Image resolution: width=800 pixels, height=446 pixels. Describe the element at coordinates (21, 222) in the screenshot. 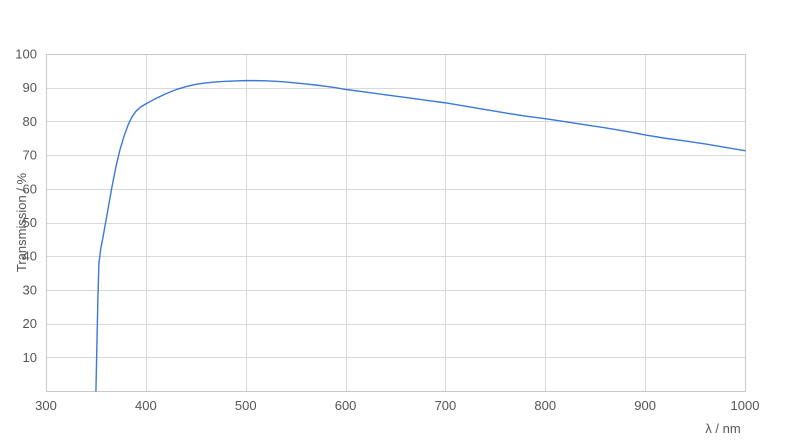

I see `y-axis-title: Transmission / %` at that location.